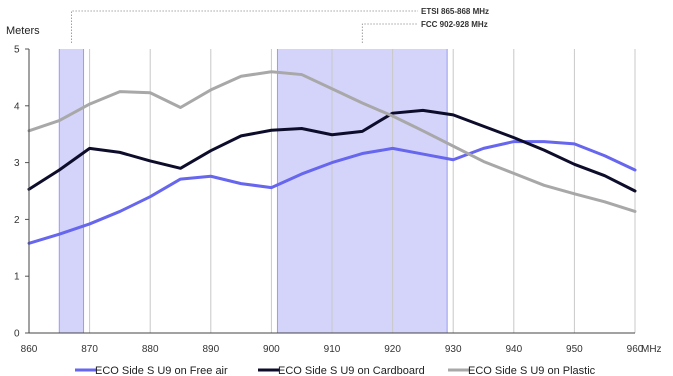  What do you see at coordinates (17, 334) in the screenshot?
I see `y-tick-label: 0` at bounding box center [17, 334].